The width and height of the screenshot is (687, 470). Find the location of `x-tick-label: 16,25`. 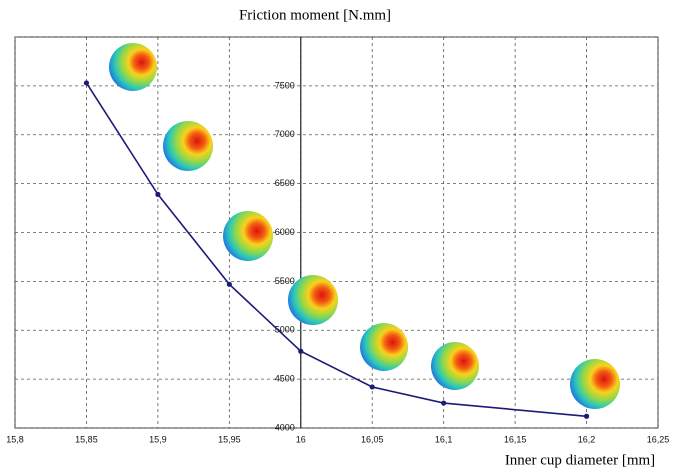

x-tick-label: 16,25 is located at coordinates (658, 439).